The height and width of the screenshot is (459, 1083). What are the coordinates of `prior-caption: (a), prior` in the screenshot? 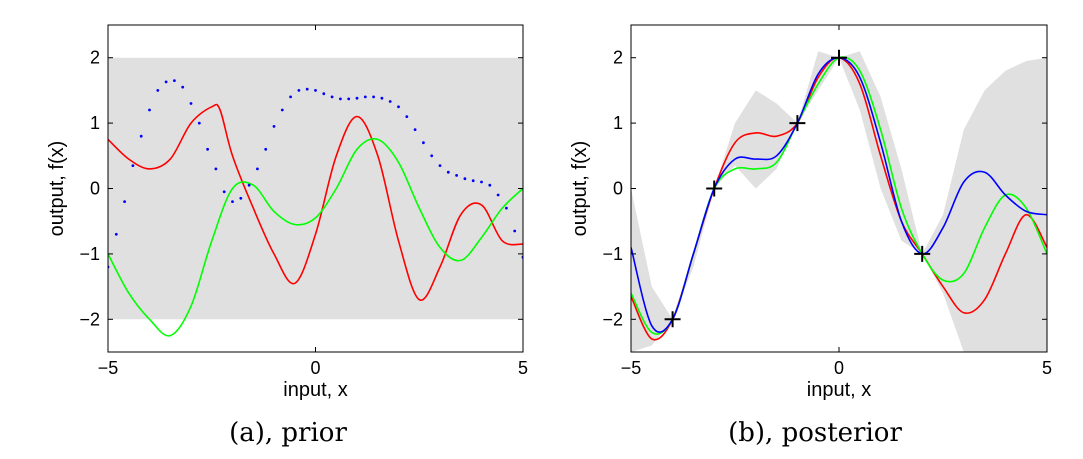 It's located at (288, 433).